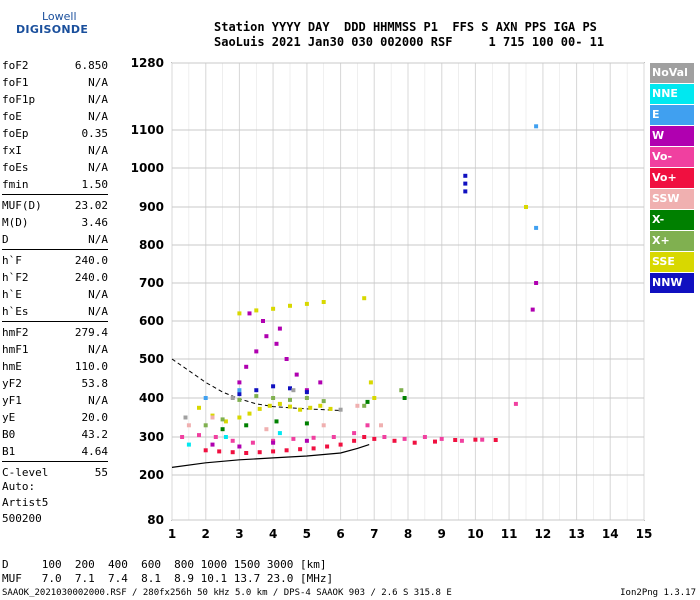  What do you see at coordinates (5, 239) in the screenshot?
I see `param-name: D` at bounding box center [5, 239].